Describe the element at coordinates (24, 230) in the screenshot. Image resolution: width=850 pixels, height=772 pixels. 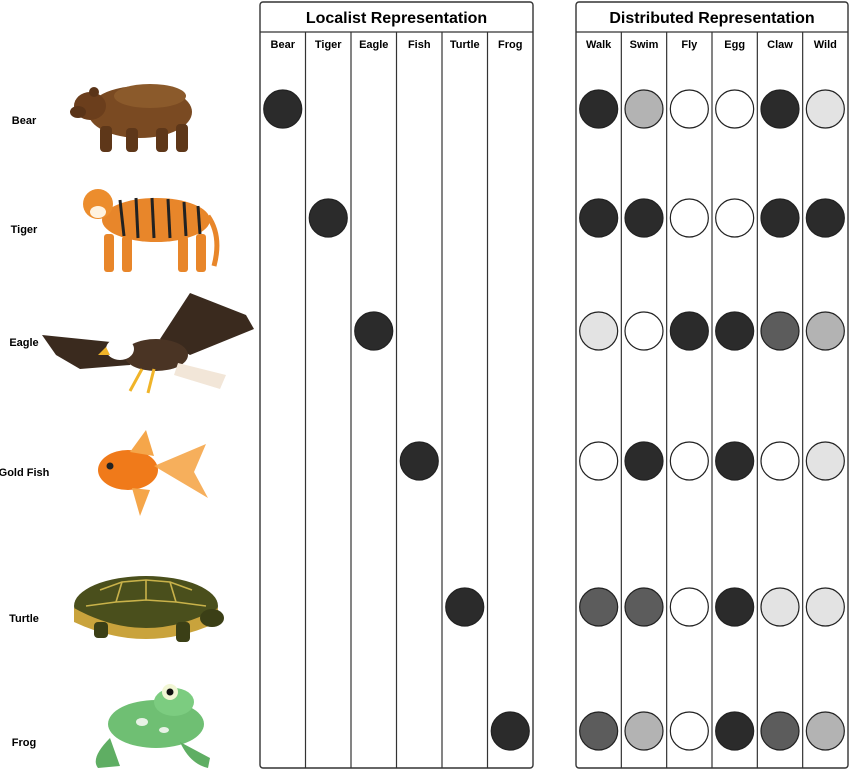
I see `row-label: Tiger` at that location.